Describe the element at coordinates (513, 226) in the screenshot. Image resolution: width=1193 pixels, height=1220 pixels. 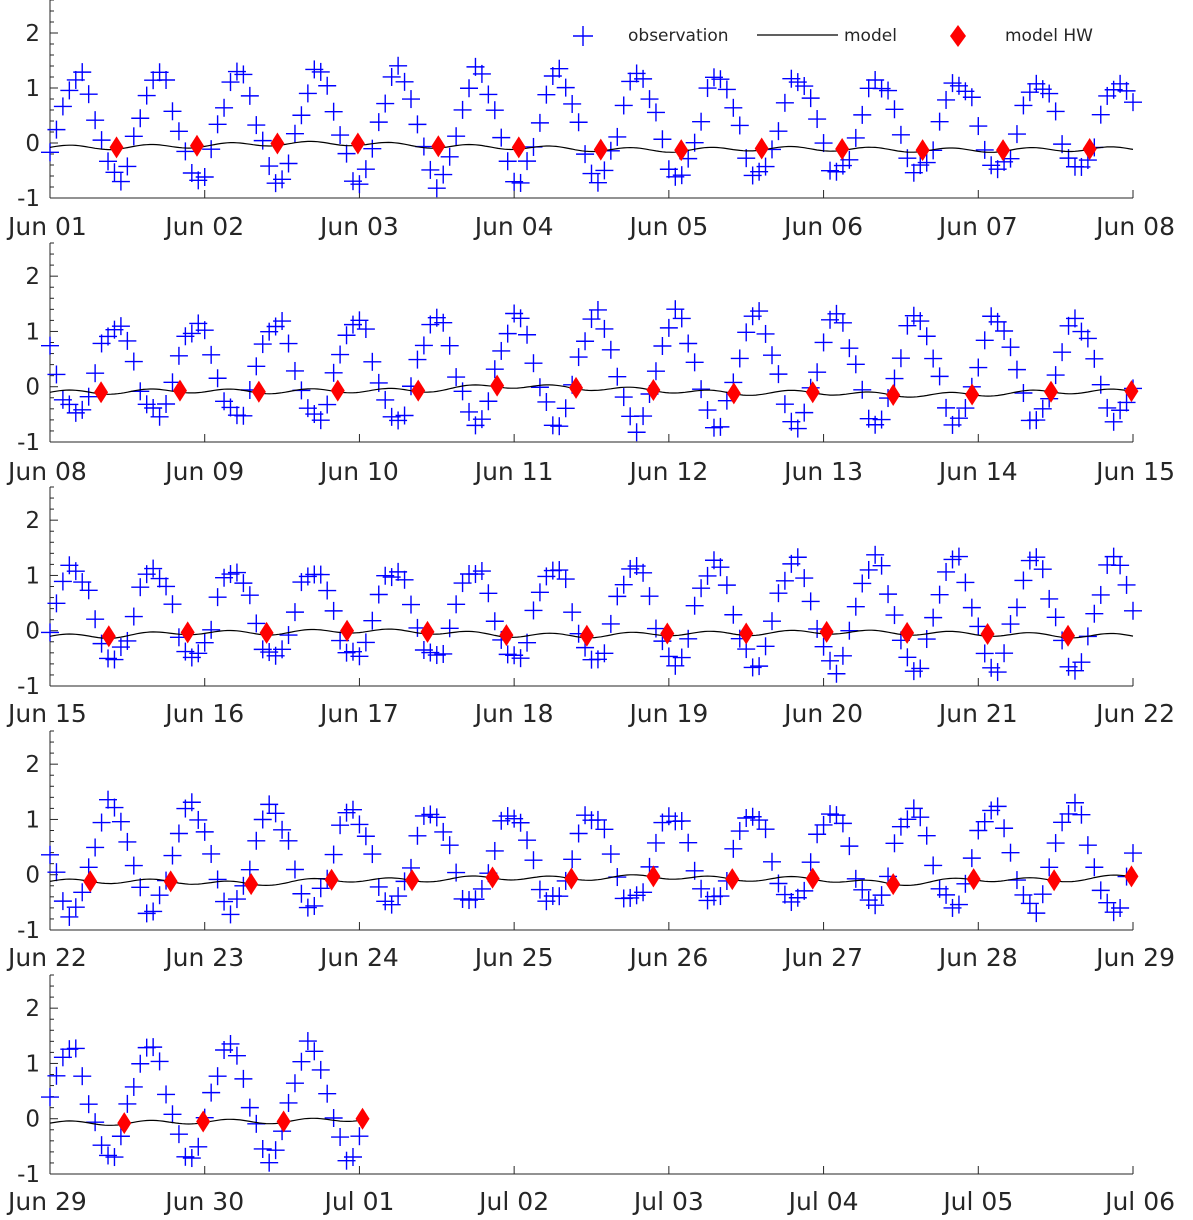
I see `x-tick-label: Jun 04` at that location.